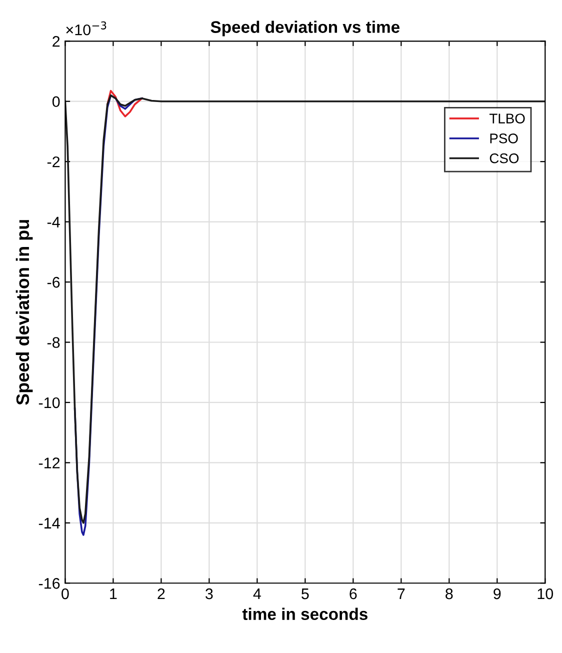 The image size is (562, 653). Describe the element at coordinates (56, 41) in the screenshot. I see `y-tick-label: 2` at that location.